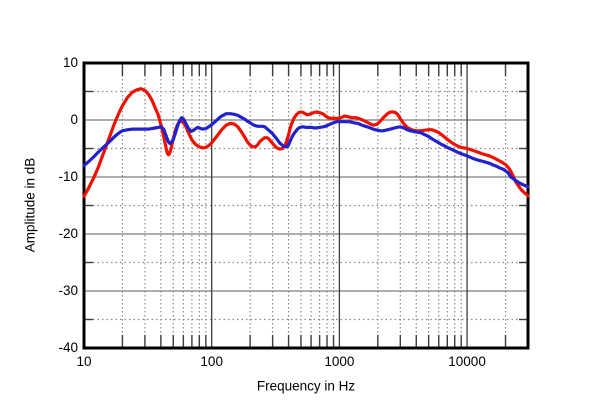 The image size is (600, 410). I want to click on y-tick-label: 0, so click(74, 119).